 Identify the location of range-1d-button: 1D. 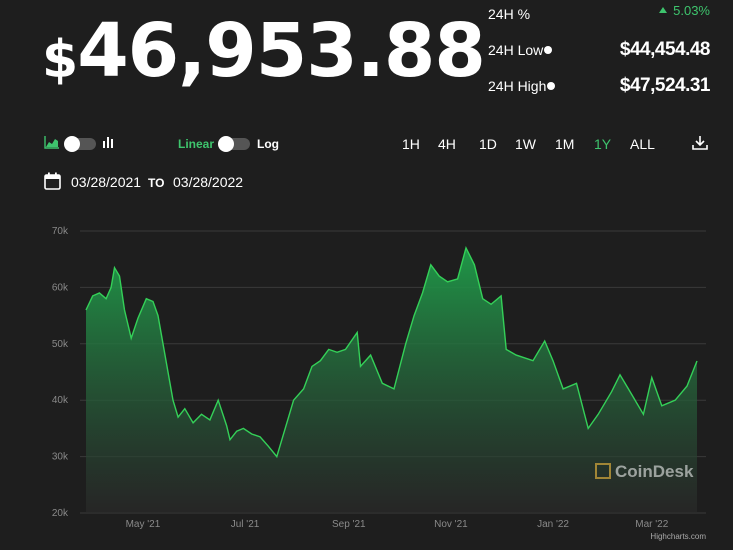
(488, 144).